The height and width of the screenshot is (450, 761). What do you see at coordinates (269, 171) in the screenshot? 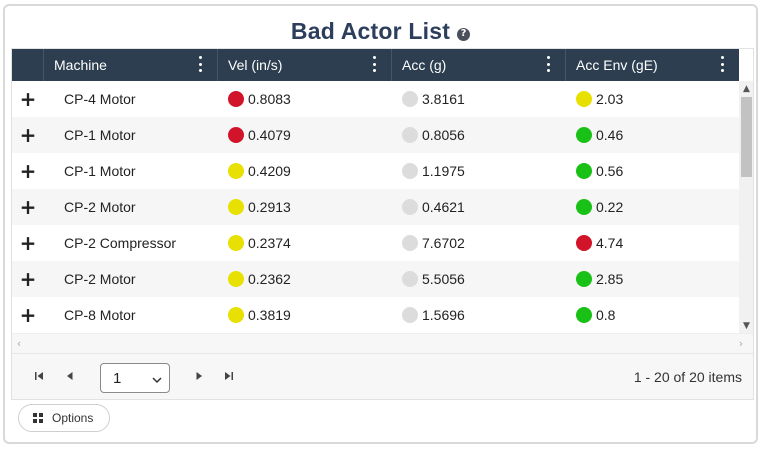
I see `vel-value: 0.4209` at bounding box center [269, 171].